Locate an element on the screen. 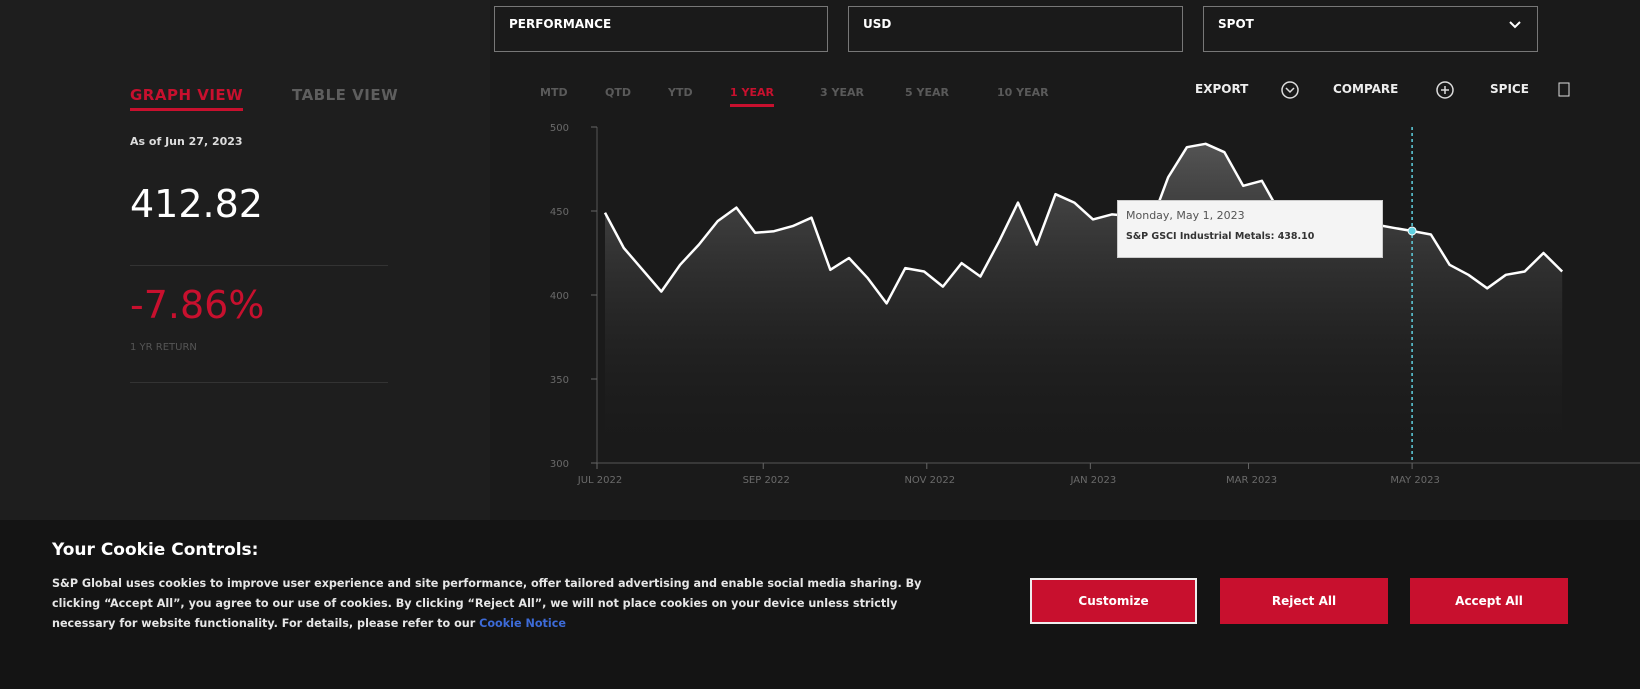 Image resolution: width=1640 pixels, height=689 pixels. period-tab: 5 YEAR is located at coordinates (927, 92).